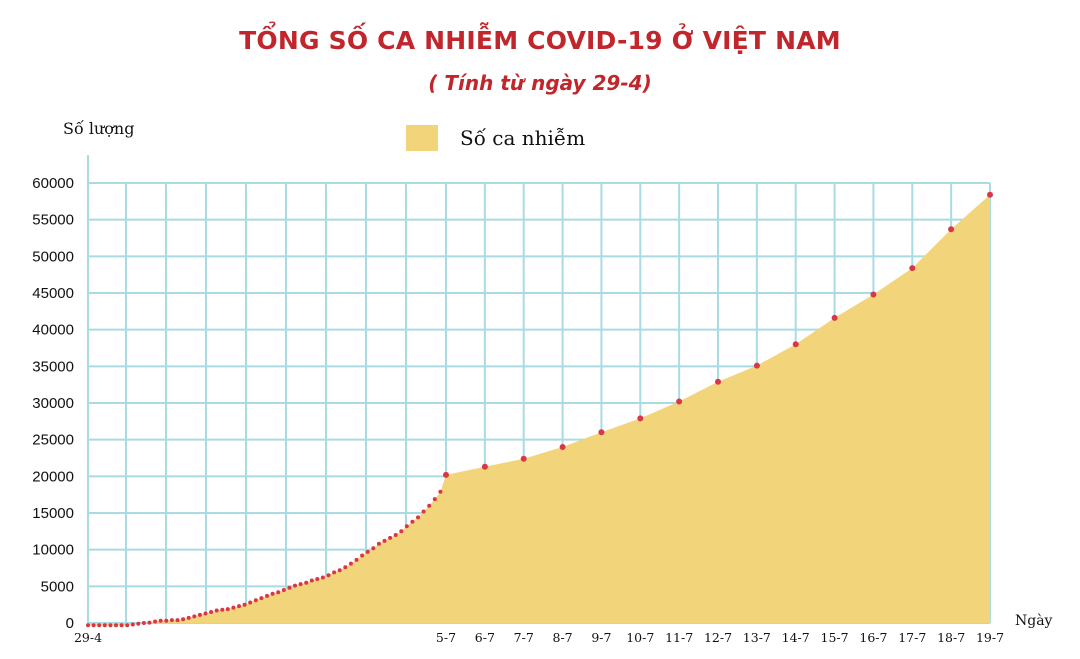 The width and height of the screenshot is (1080, 659). What do you see at coordinates (563, 637) in the screenshot?
I see `x-tick-label: 8-7` at bounding box center [563, 637].